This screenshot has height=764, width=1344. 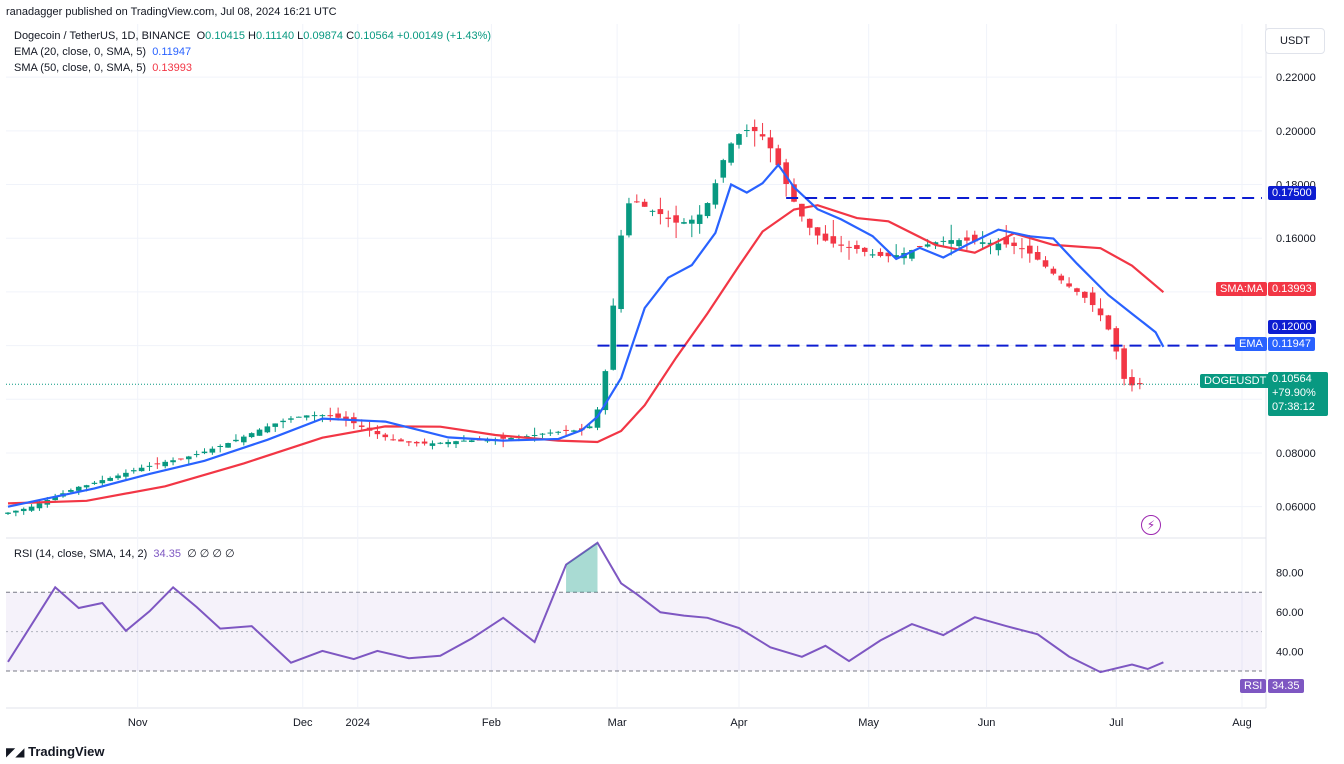 What do you see at coordinates (1151, 525) in the screenshot?
I see `lightning-icon: ⚡` at bounding box center [1151, 525].